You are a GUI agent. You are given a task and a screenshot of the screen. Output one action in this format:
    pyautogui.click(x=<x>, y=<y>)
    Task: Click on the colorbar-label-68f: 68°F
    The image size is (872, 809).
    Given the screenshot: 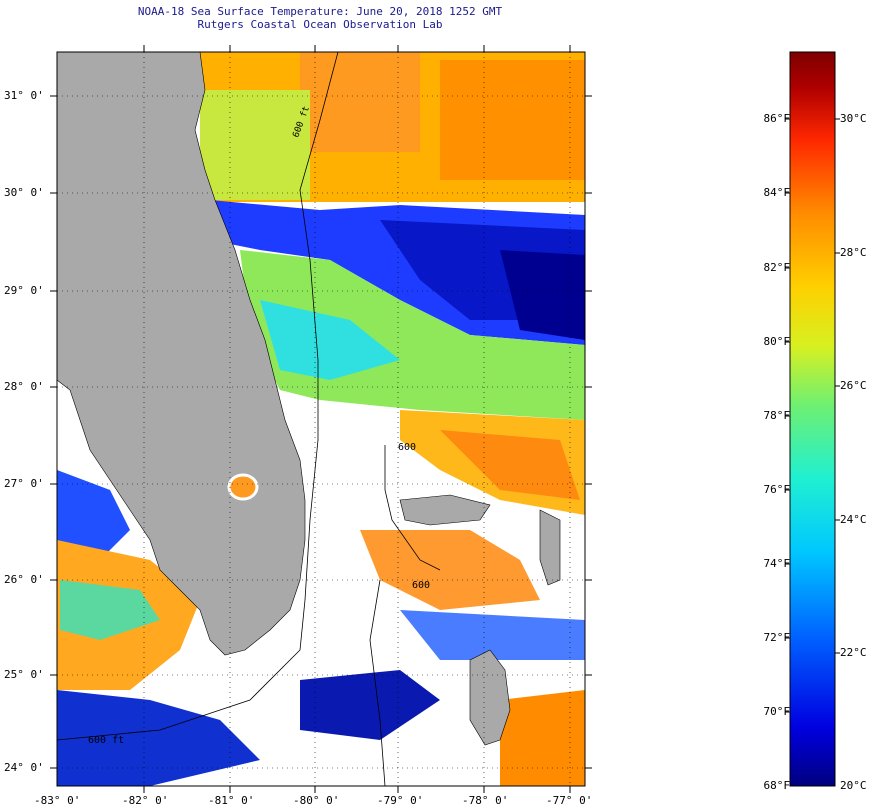 What is the action you would take?
    pyautogui.click(x=777, y=785)
    